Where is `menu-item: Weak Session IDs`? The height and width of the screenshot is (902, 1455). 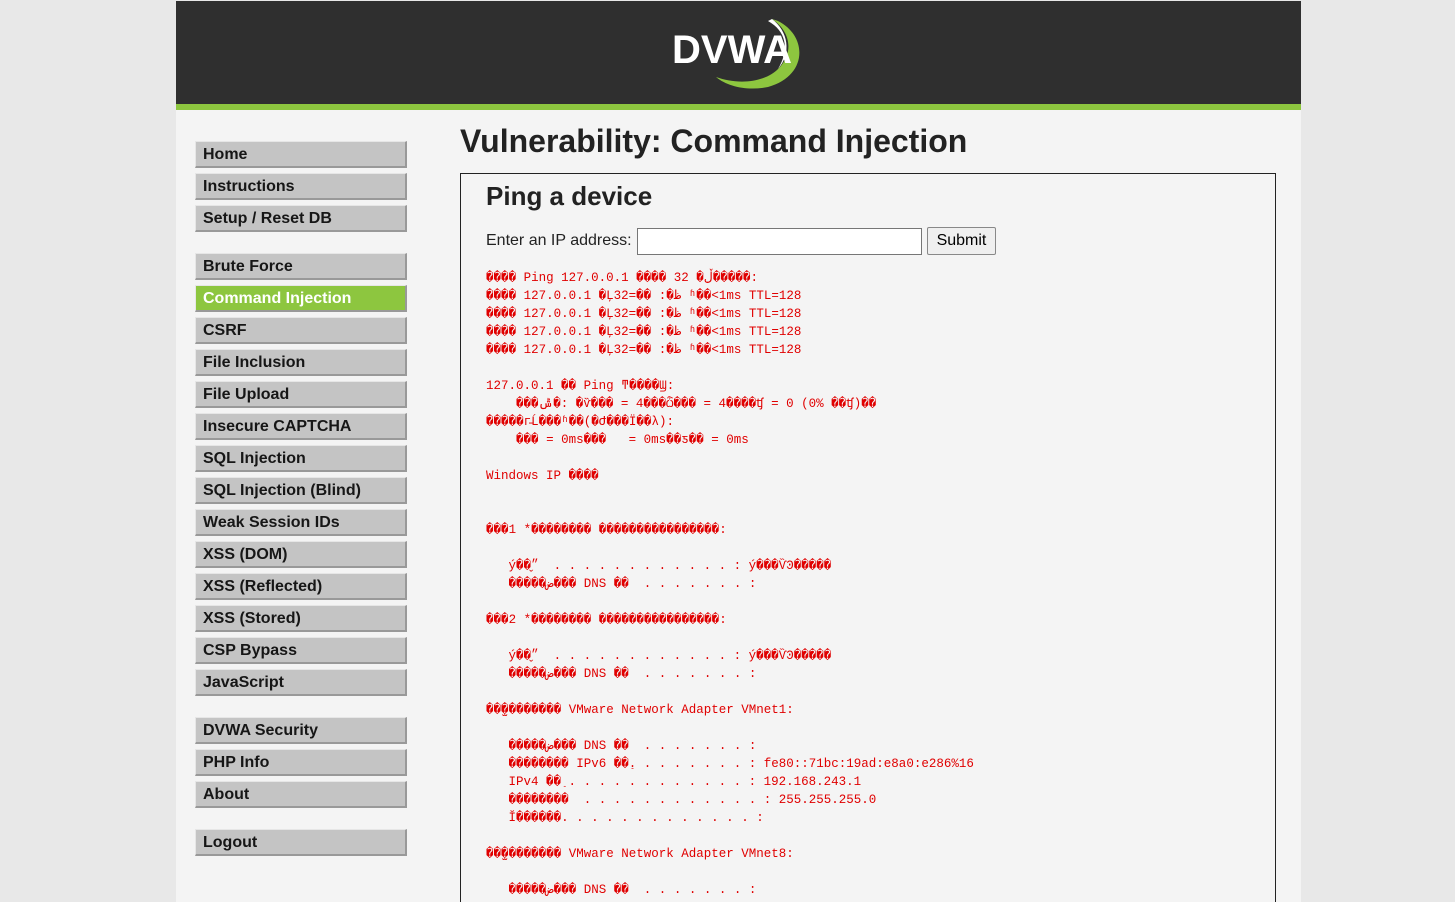
menu-item: Weak Session IDs is located at coordinates (301, 522).